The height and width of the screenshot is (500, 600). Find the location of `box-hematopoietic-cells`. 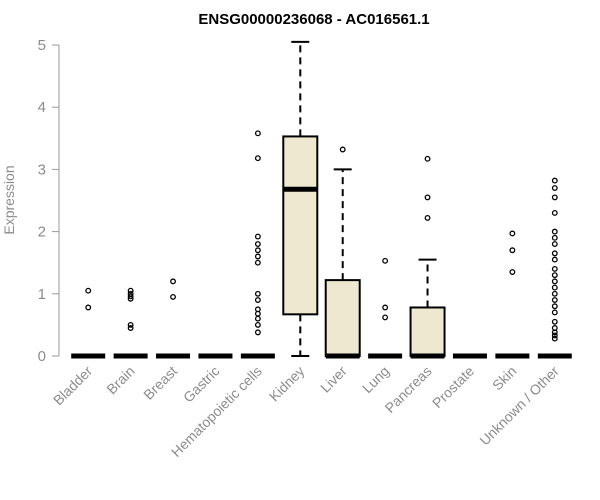

box-hematopoietic-cells is located at coordinates (257, 244).